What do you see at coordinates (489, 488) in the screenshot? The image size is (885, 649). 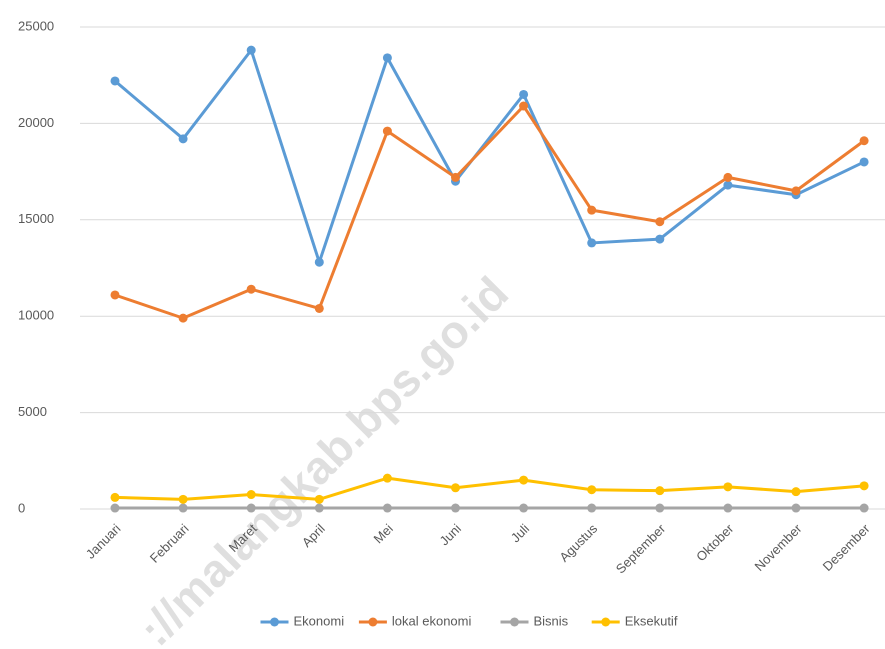 I see `series-line` at bounding box center [489, 488].